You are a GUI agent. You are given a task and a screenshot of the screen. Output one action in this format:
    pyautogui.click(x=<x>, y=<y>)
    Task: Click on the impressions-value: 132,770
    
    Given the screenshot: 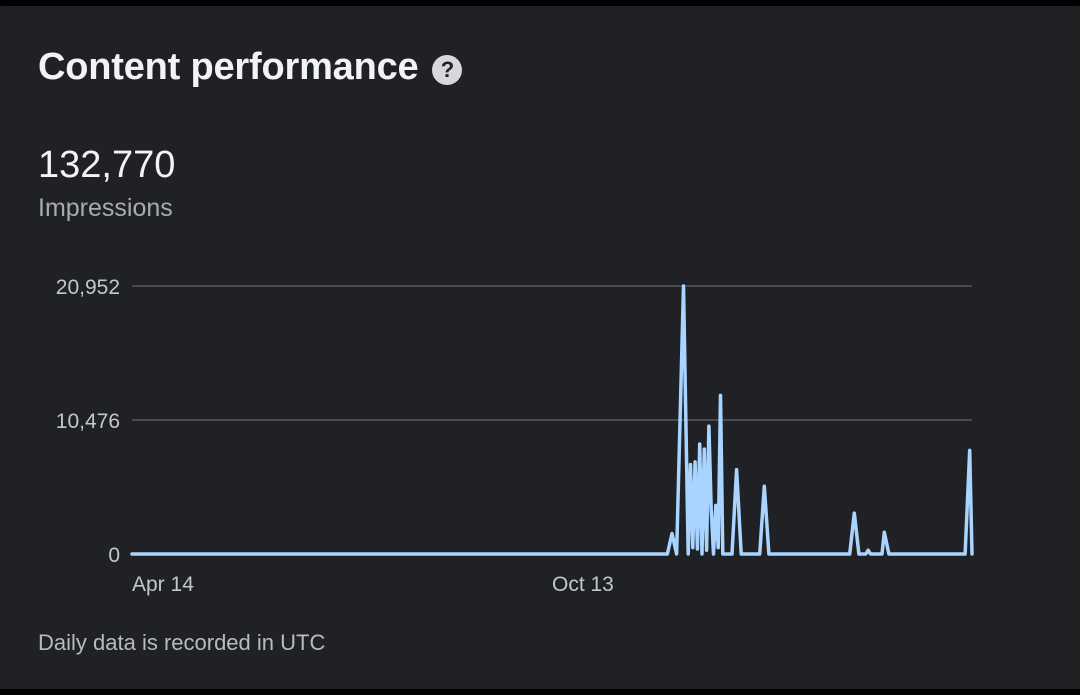 What is the action you would take?
    pyautogui.click(x=107, y=165)
    